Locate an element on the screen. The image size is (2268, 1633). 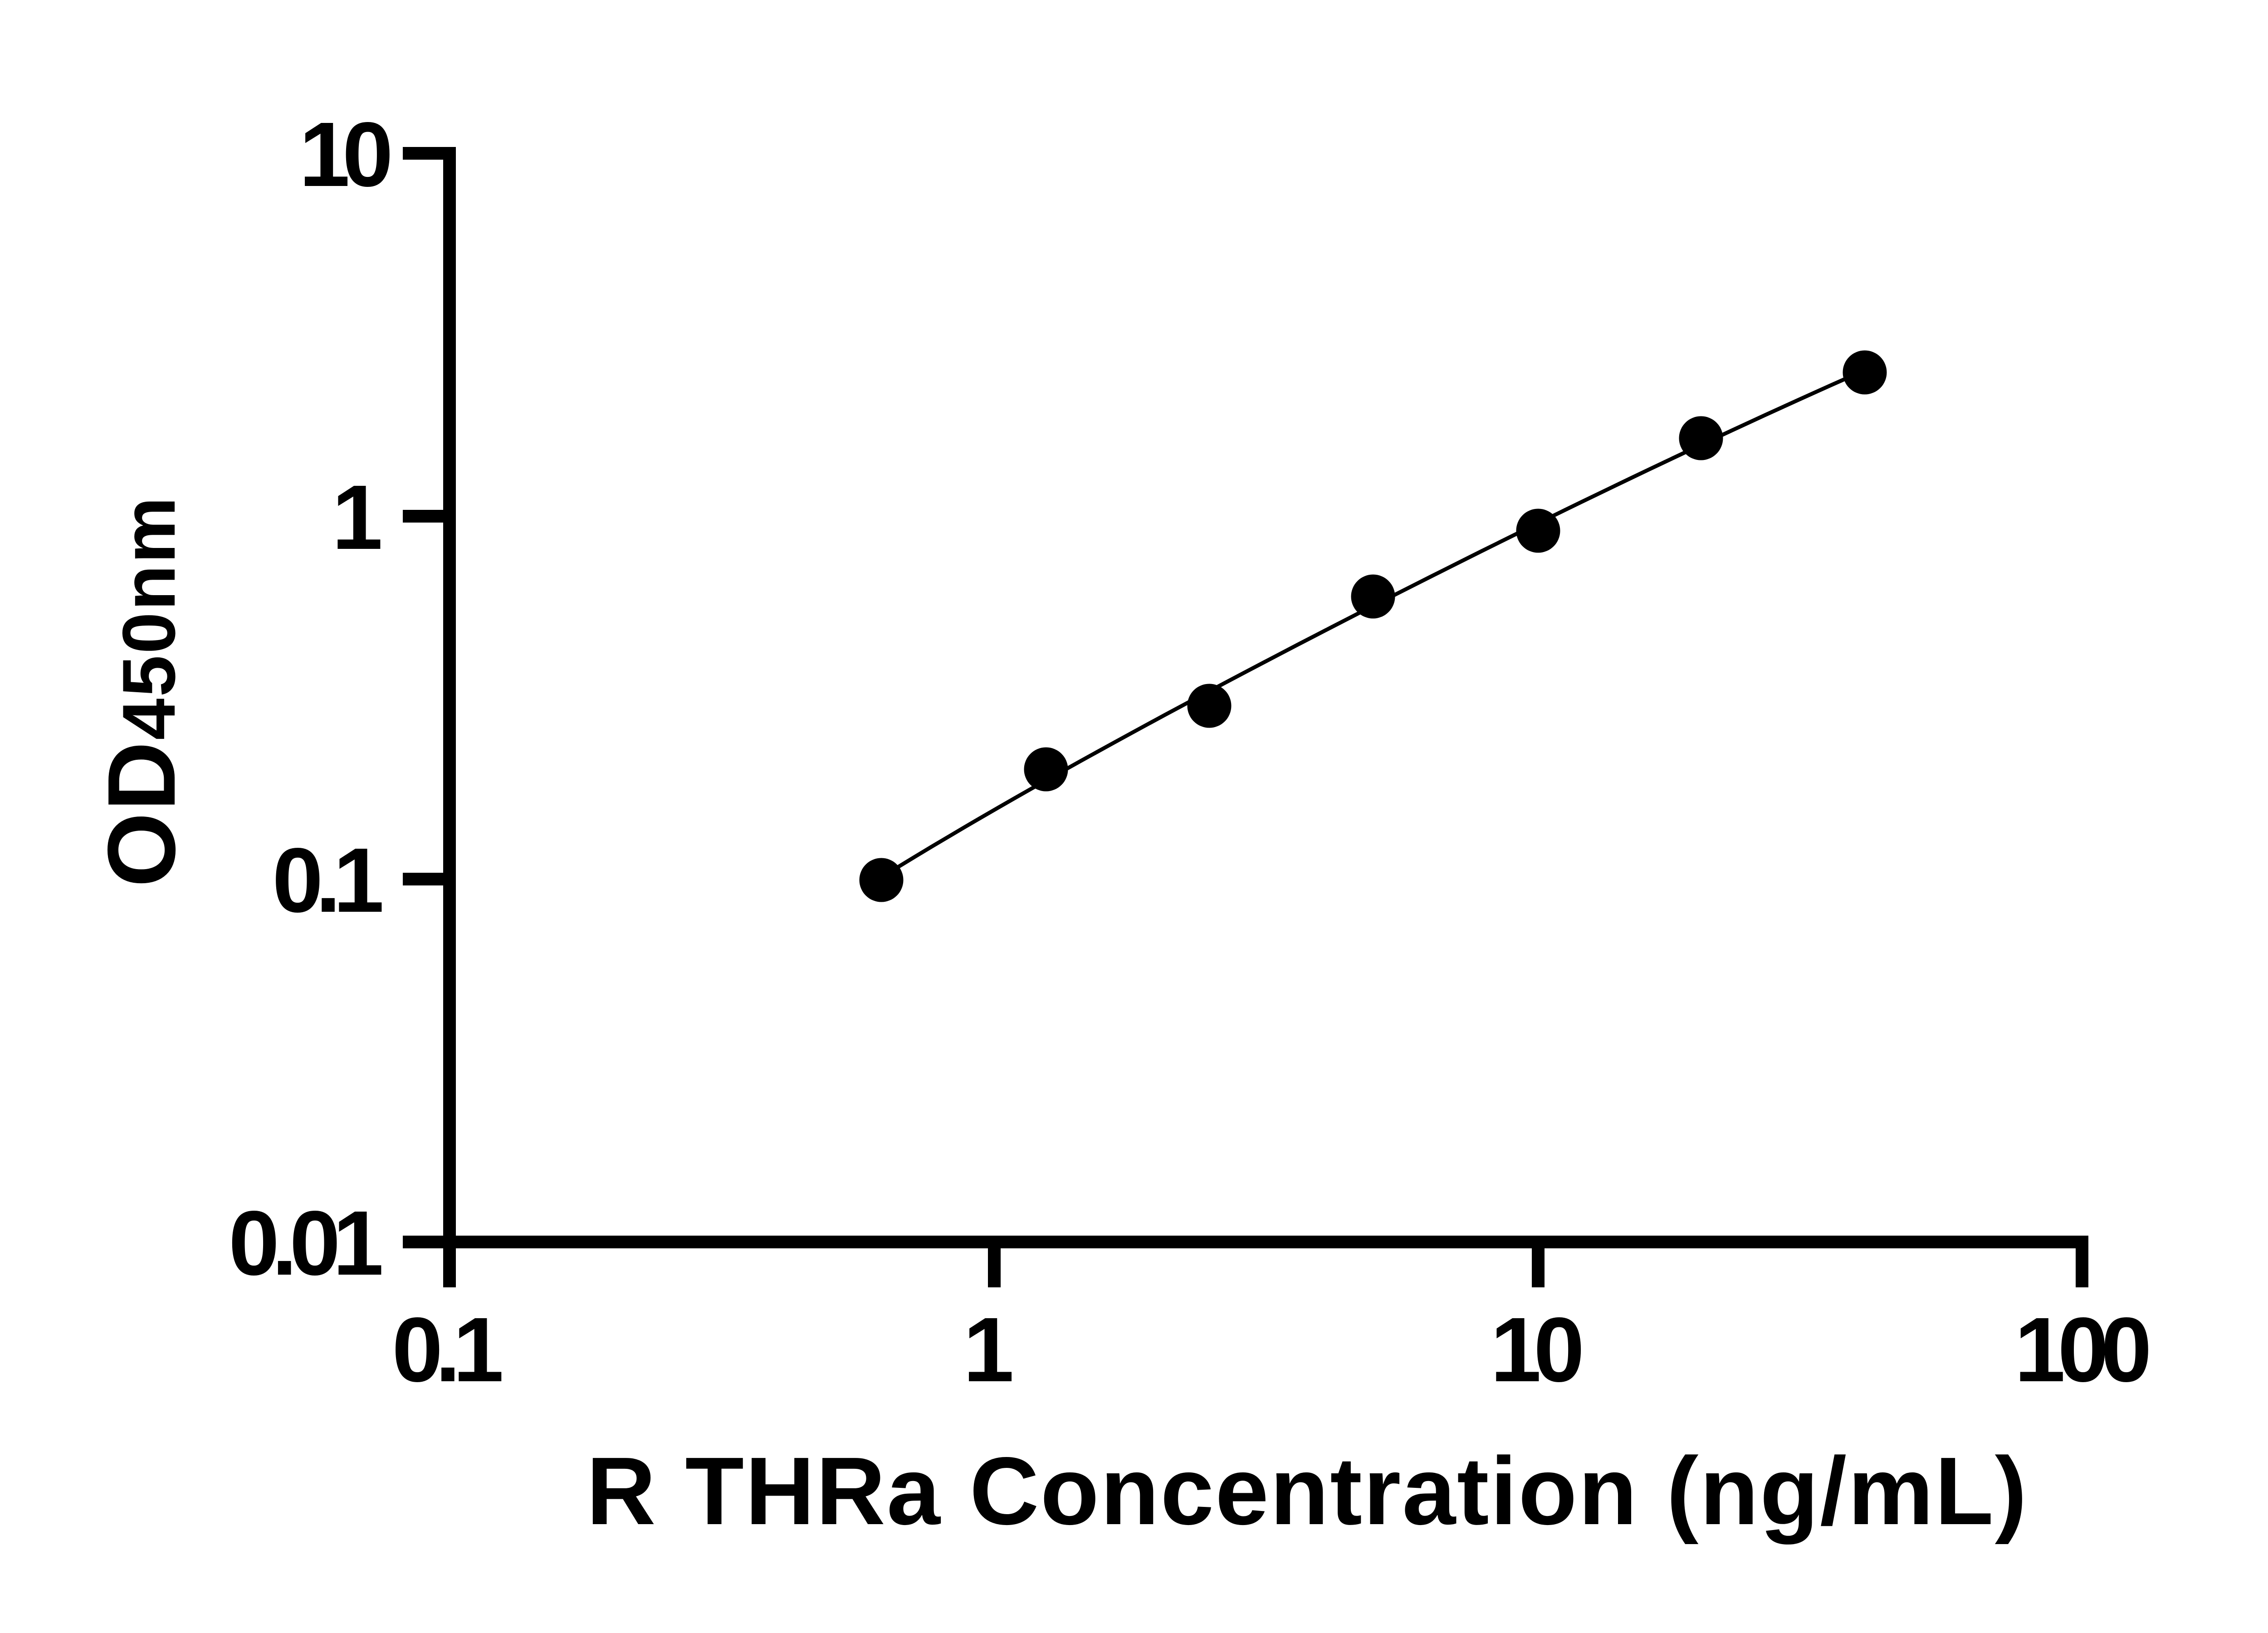
svg-text: R THRa Concentration (ng/mL) is located at coordinates (1307, 1491).